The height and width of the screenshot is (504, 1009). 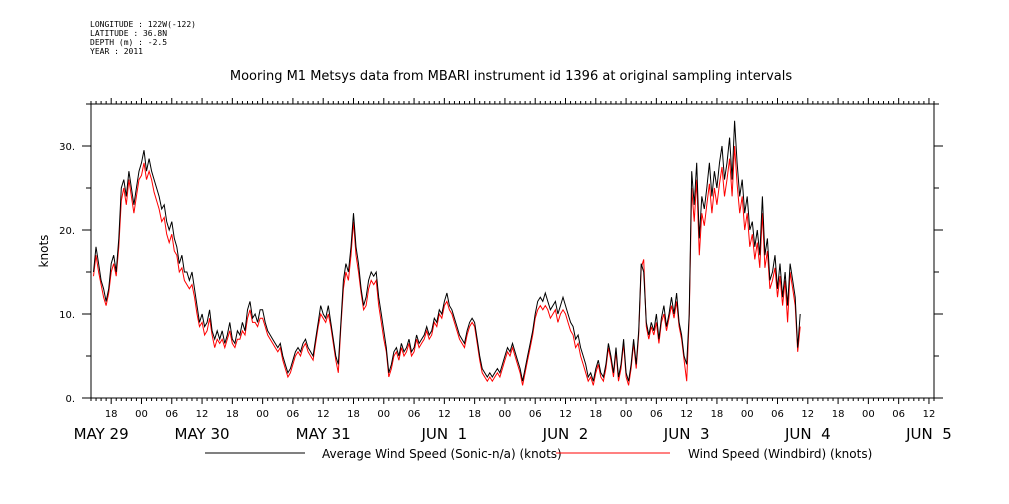 What do you see at coordinates (202, 434) in the screenshot?
I see `x-day-label: MAY 30` at bounding box center [202, 434].